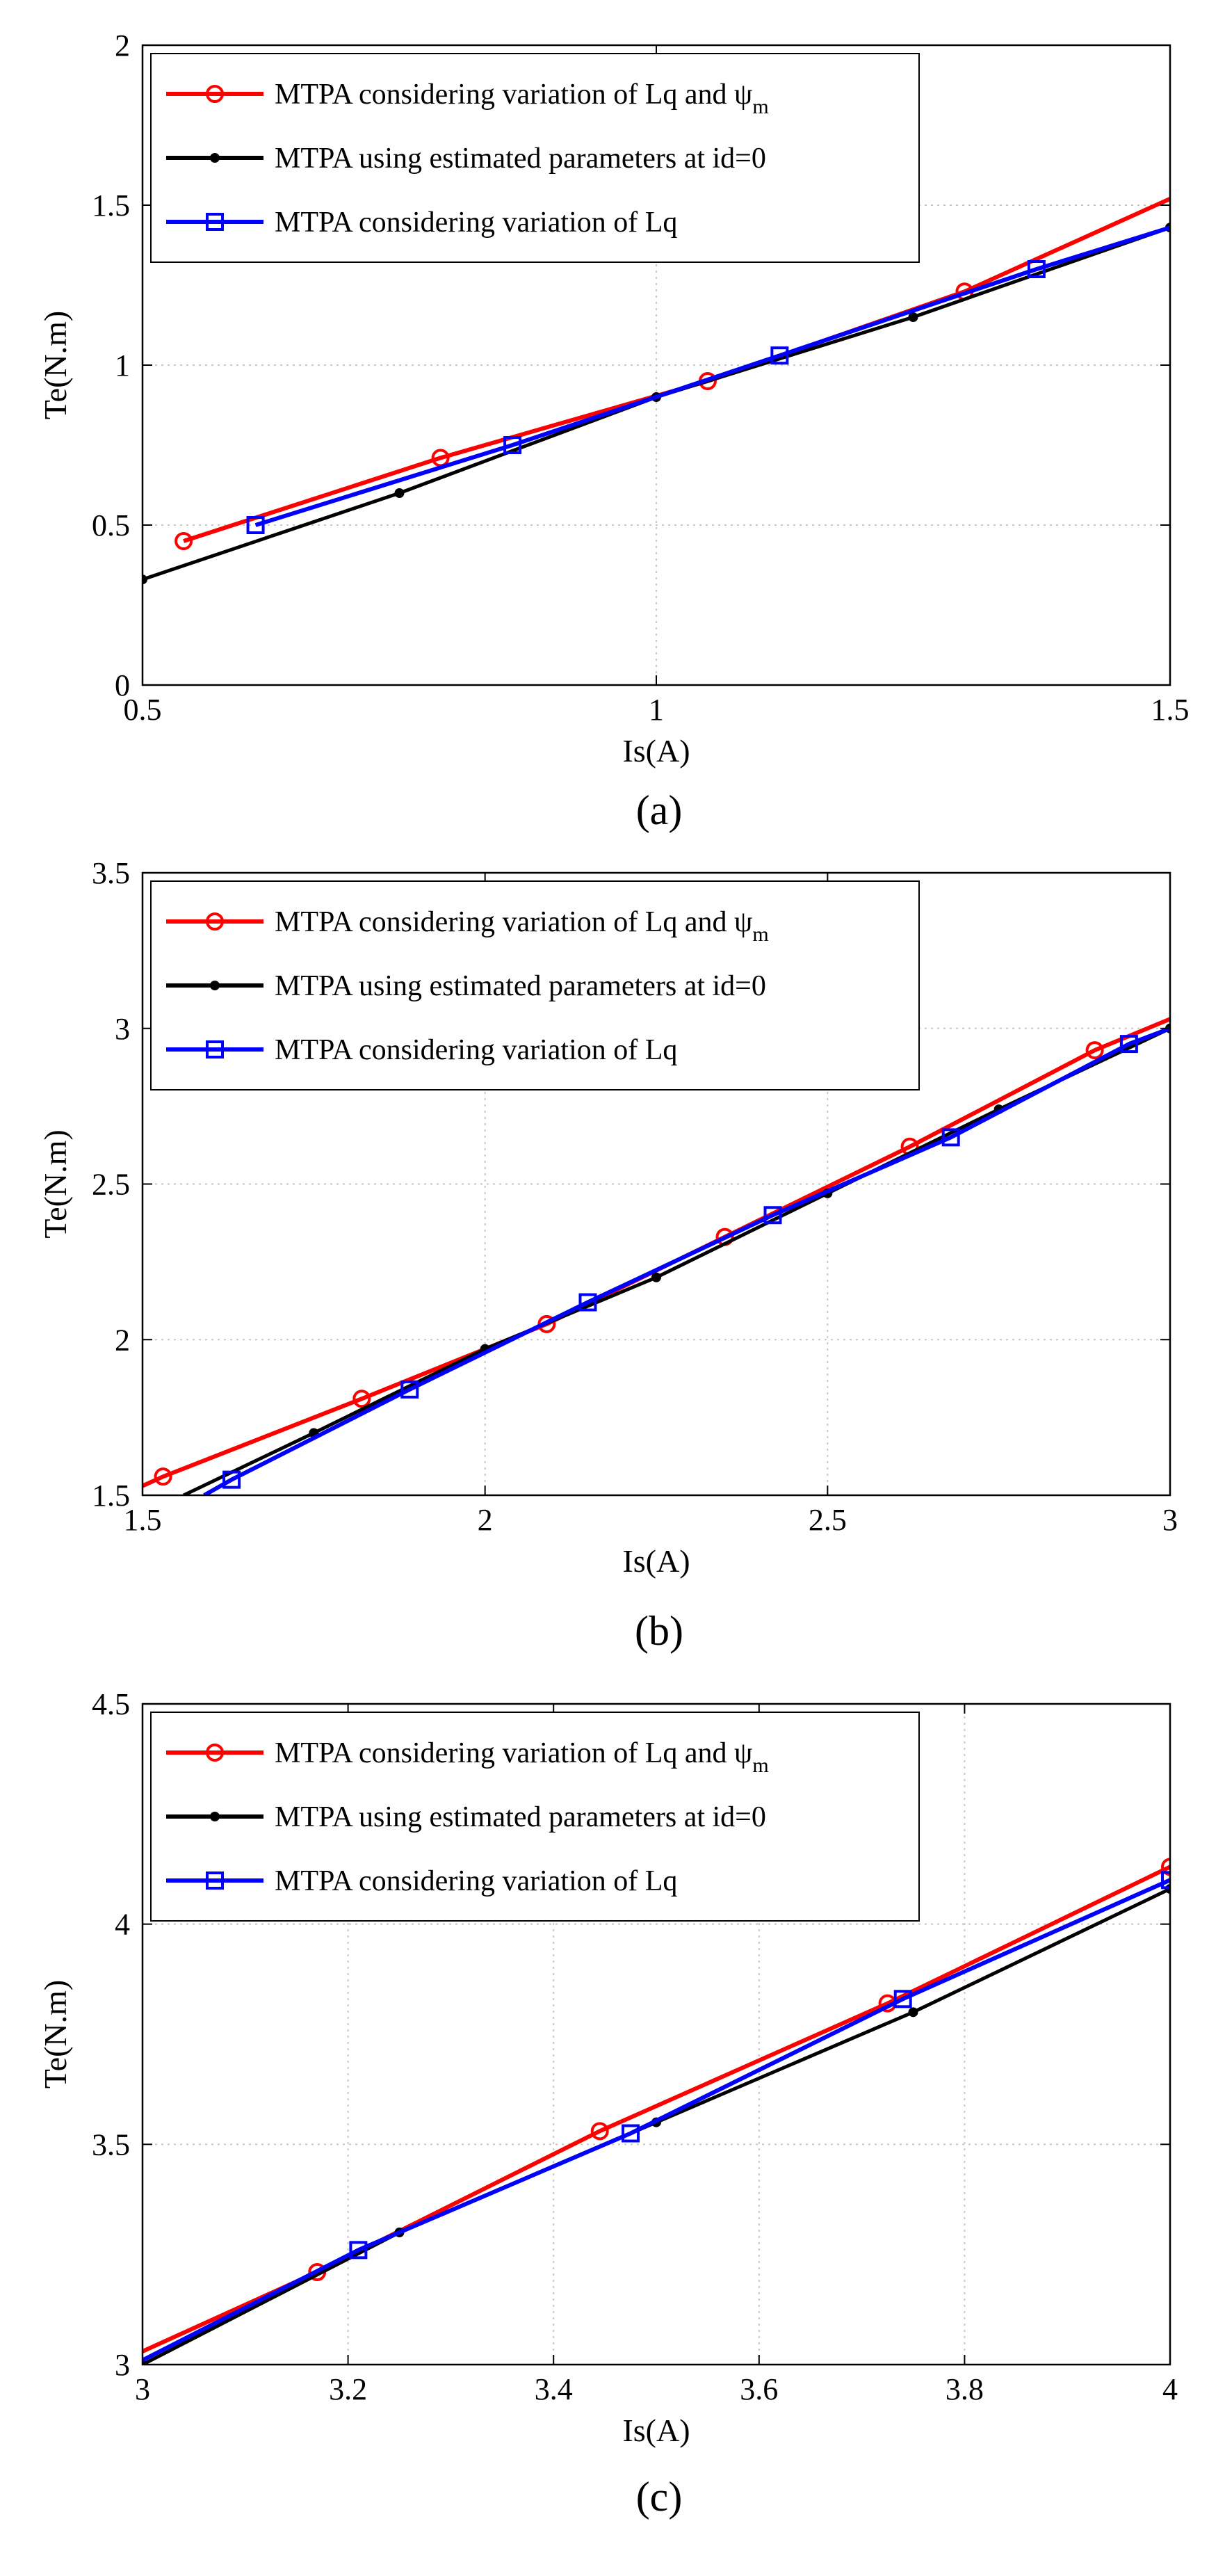 Image resolution: width=1225 pixels, height=2576 pixels. What do you see at coordinates (659, 2497) in the screenshot?
I see `chart-caption: (c)` at bounding box center [659, 2497].